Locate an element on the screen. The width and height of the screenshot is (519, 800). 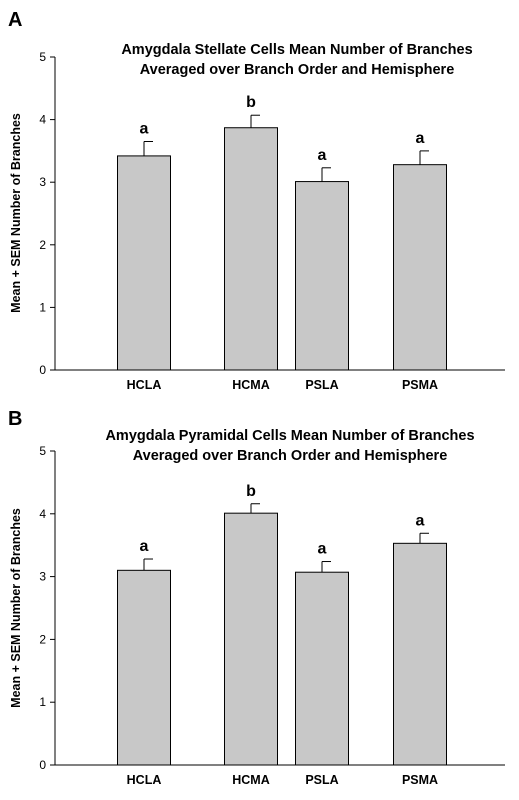
chart-a-sig-label-psma: a is located at coordinates (420, 138).